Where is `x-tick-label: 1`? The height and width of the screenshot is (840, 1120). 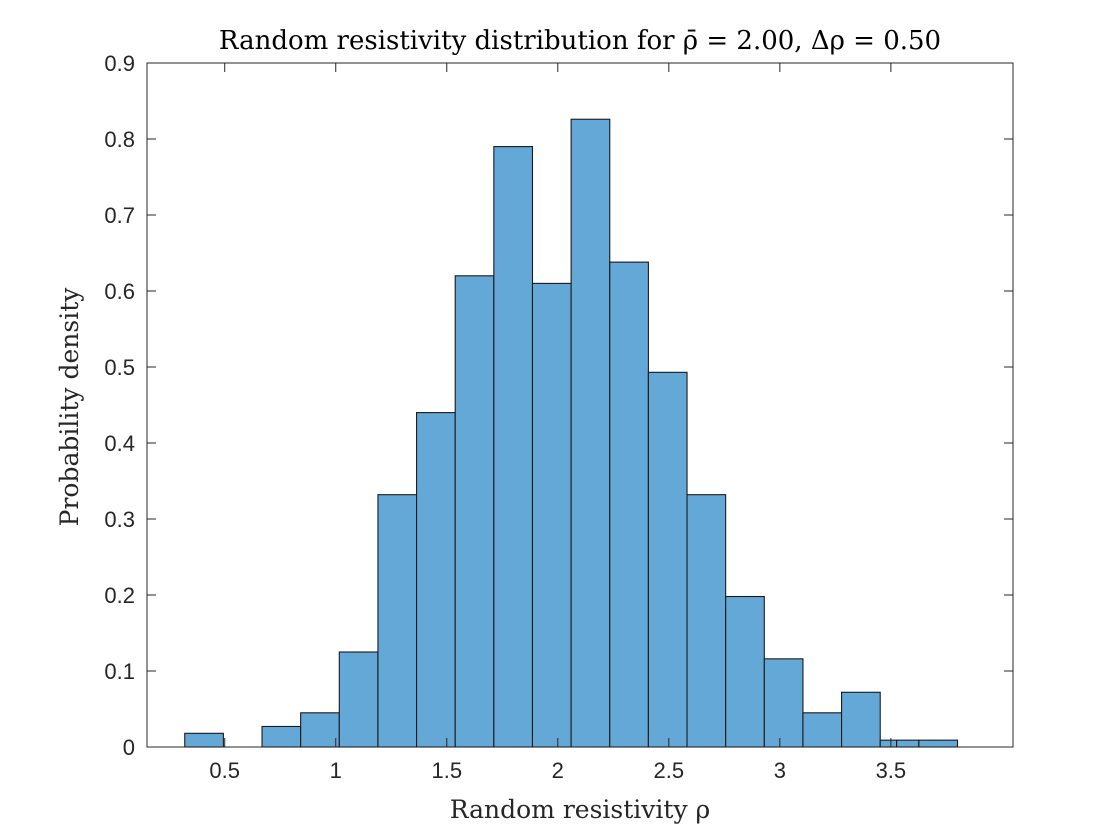 x-tick-label: 1 is located at coordinates (336, 770).